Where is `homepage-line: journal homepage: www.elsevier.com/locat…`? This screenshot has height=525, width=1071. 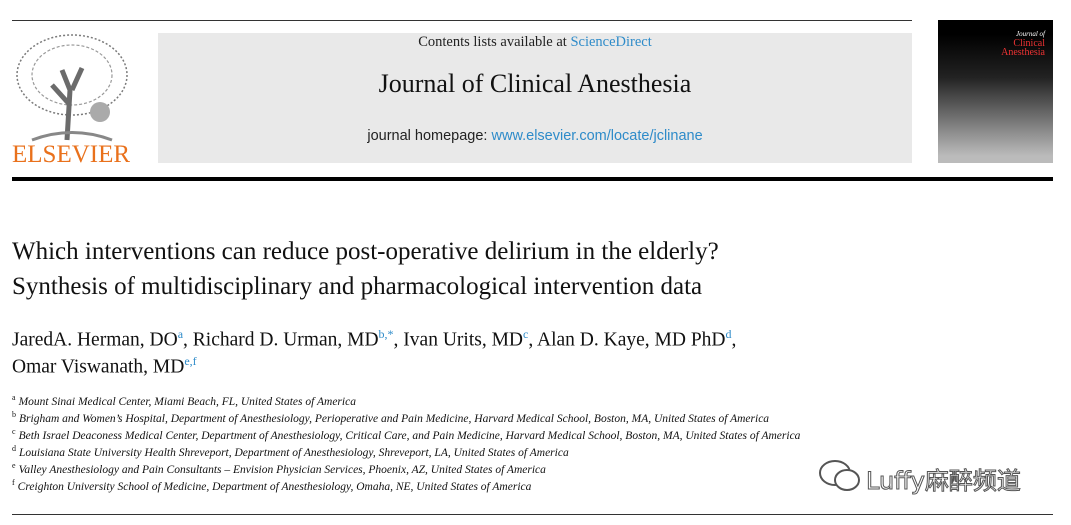 homepage-line: journal homepage: www.elsevier.com/locat… is located at coordinates (535, 136).